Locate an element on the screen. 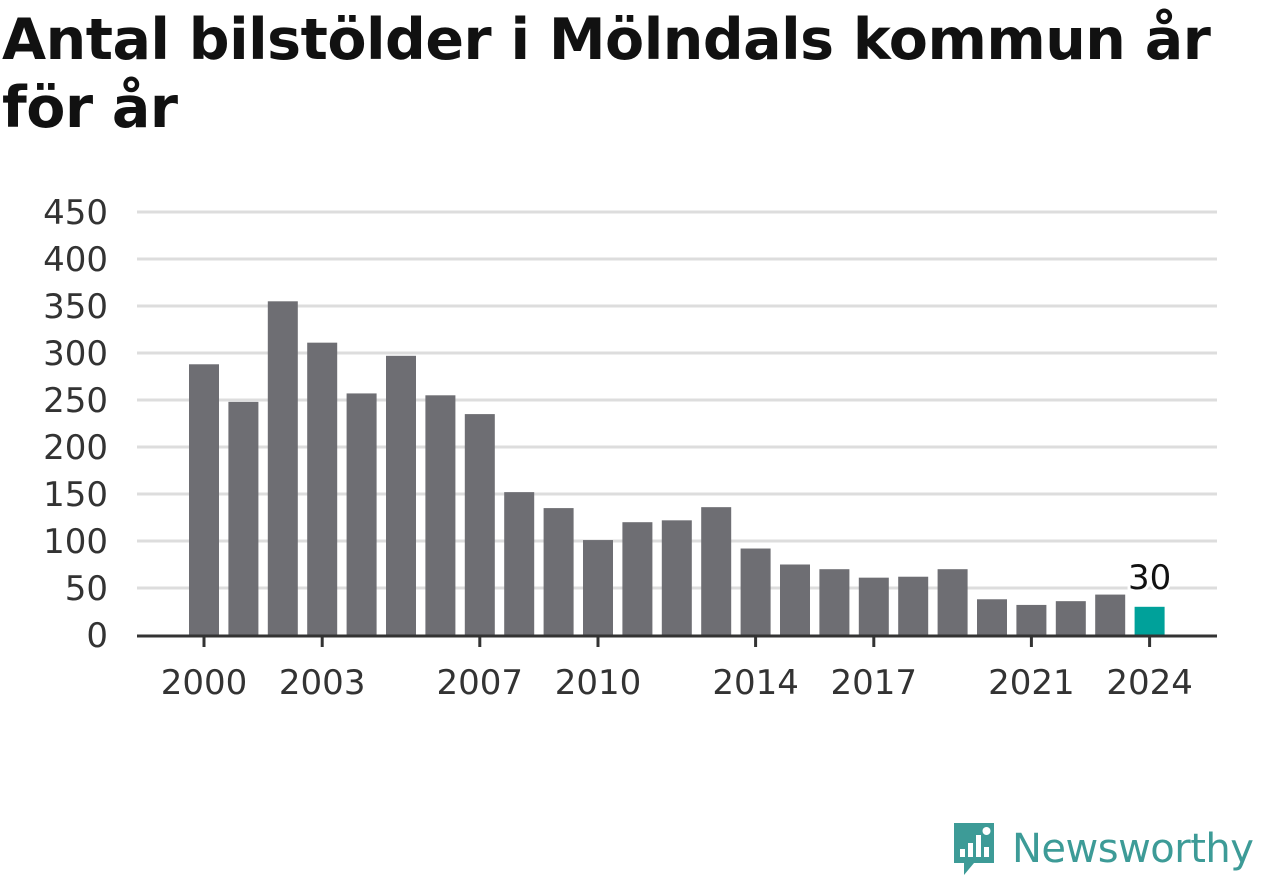  x-tick-label: 2017 is located at coordinates (874, 683).